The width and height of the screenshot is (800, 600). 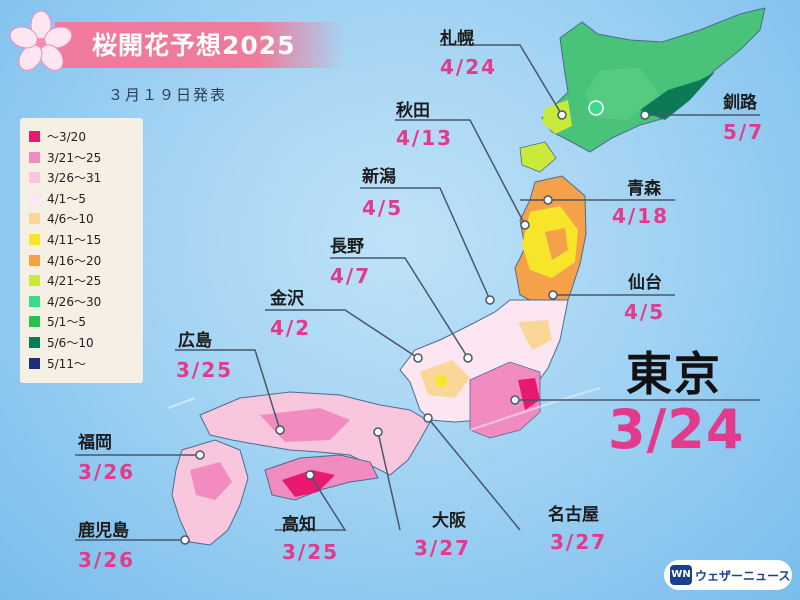 What do you see at coordinates (469, 67) in the screenshot?
I see `city-date-sapporo: 4/24` at bounding box center [469, 67].